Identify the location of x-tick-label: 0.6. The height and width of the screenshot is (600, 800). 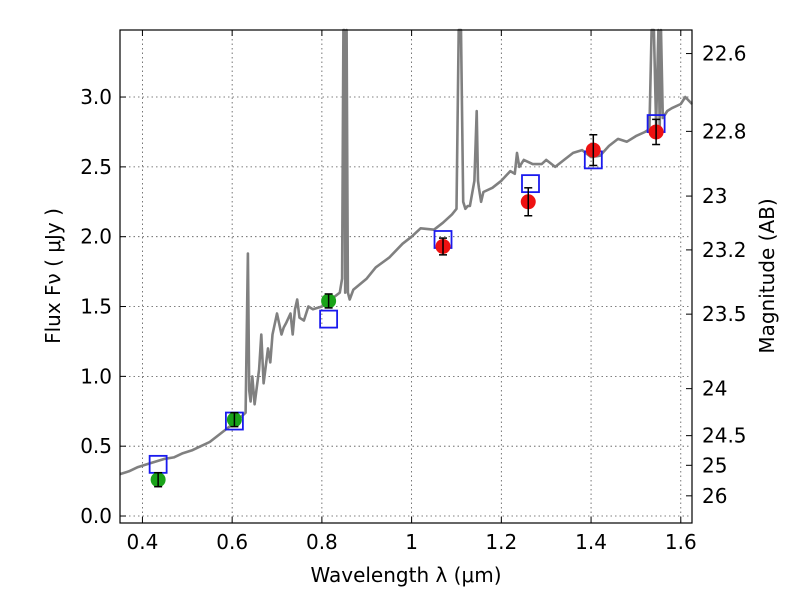
(232, 542).